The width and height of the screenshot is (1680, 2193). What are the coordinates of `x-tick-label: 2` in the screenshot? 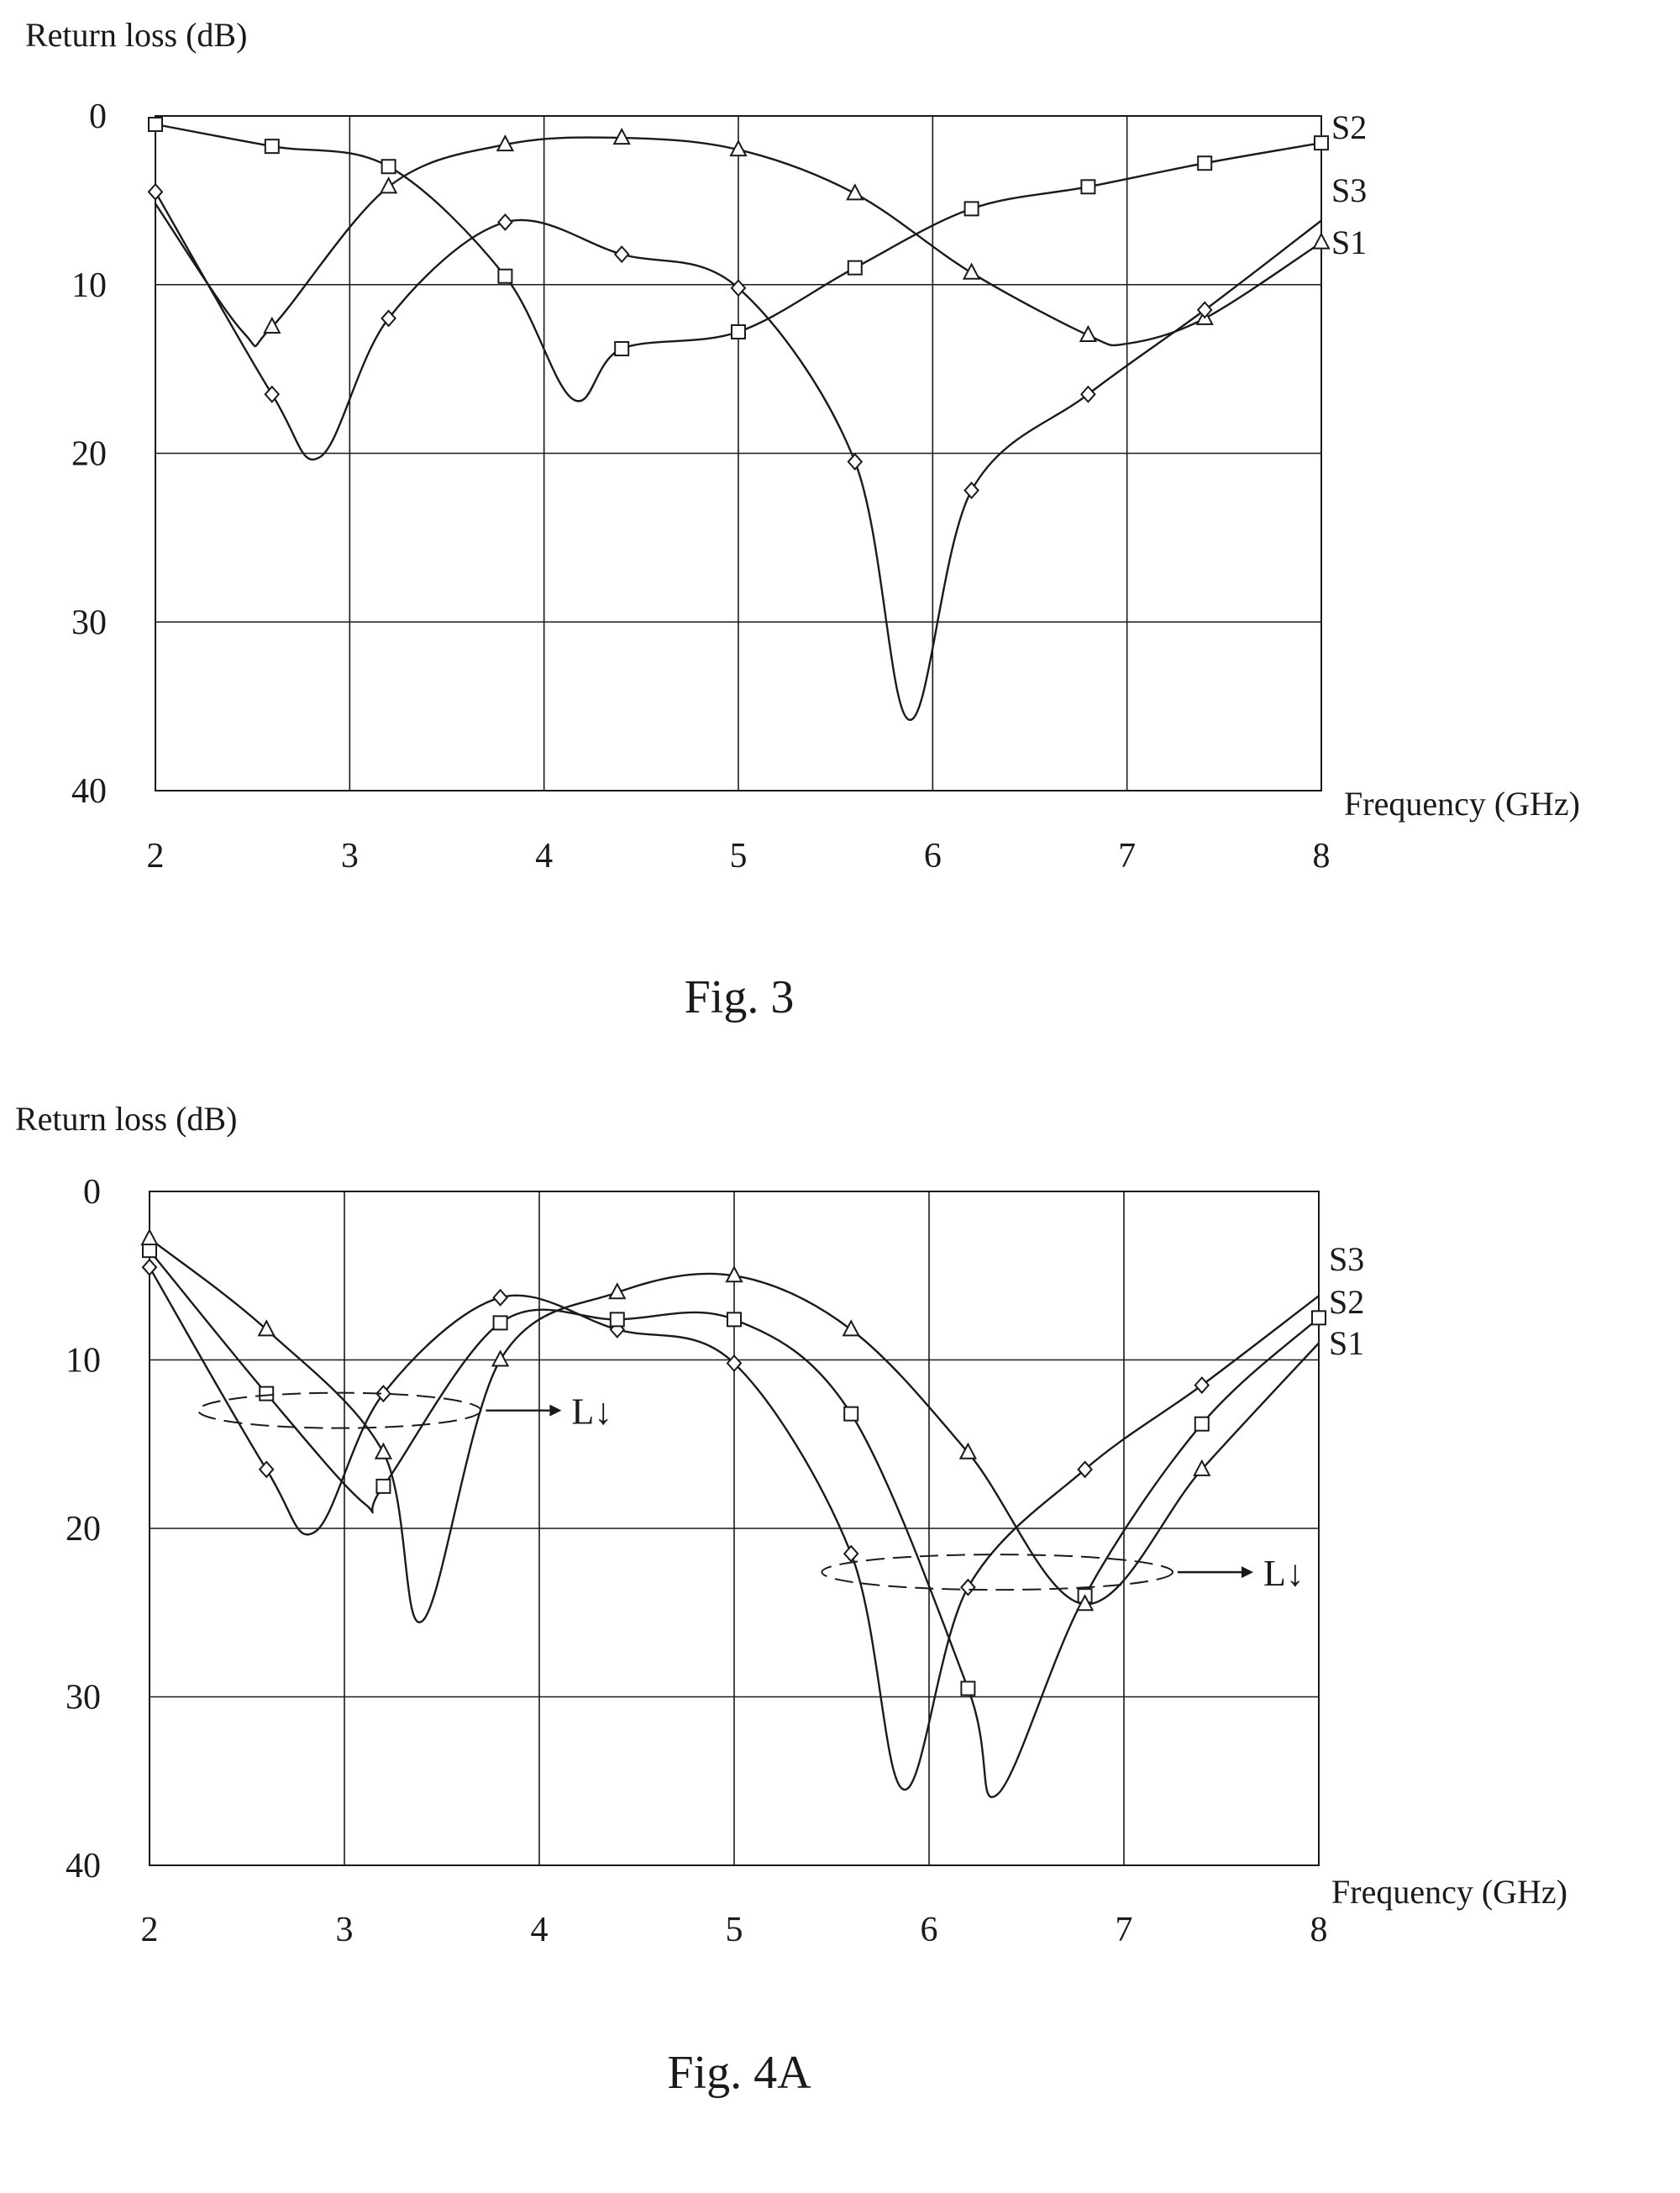 It's located at (150, 1930).